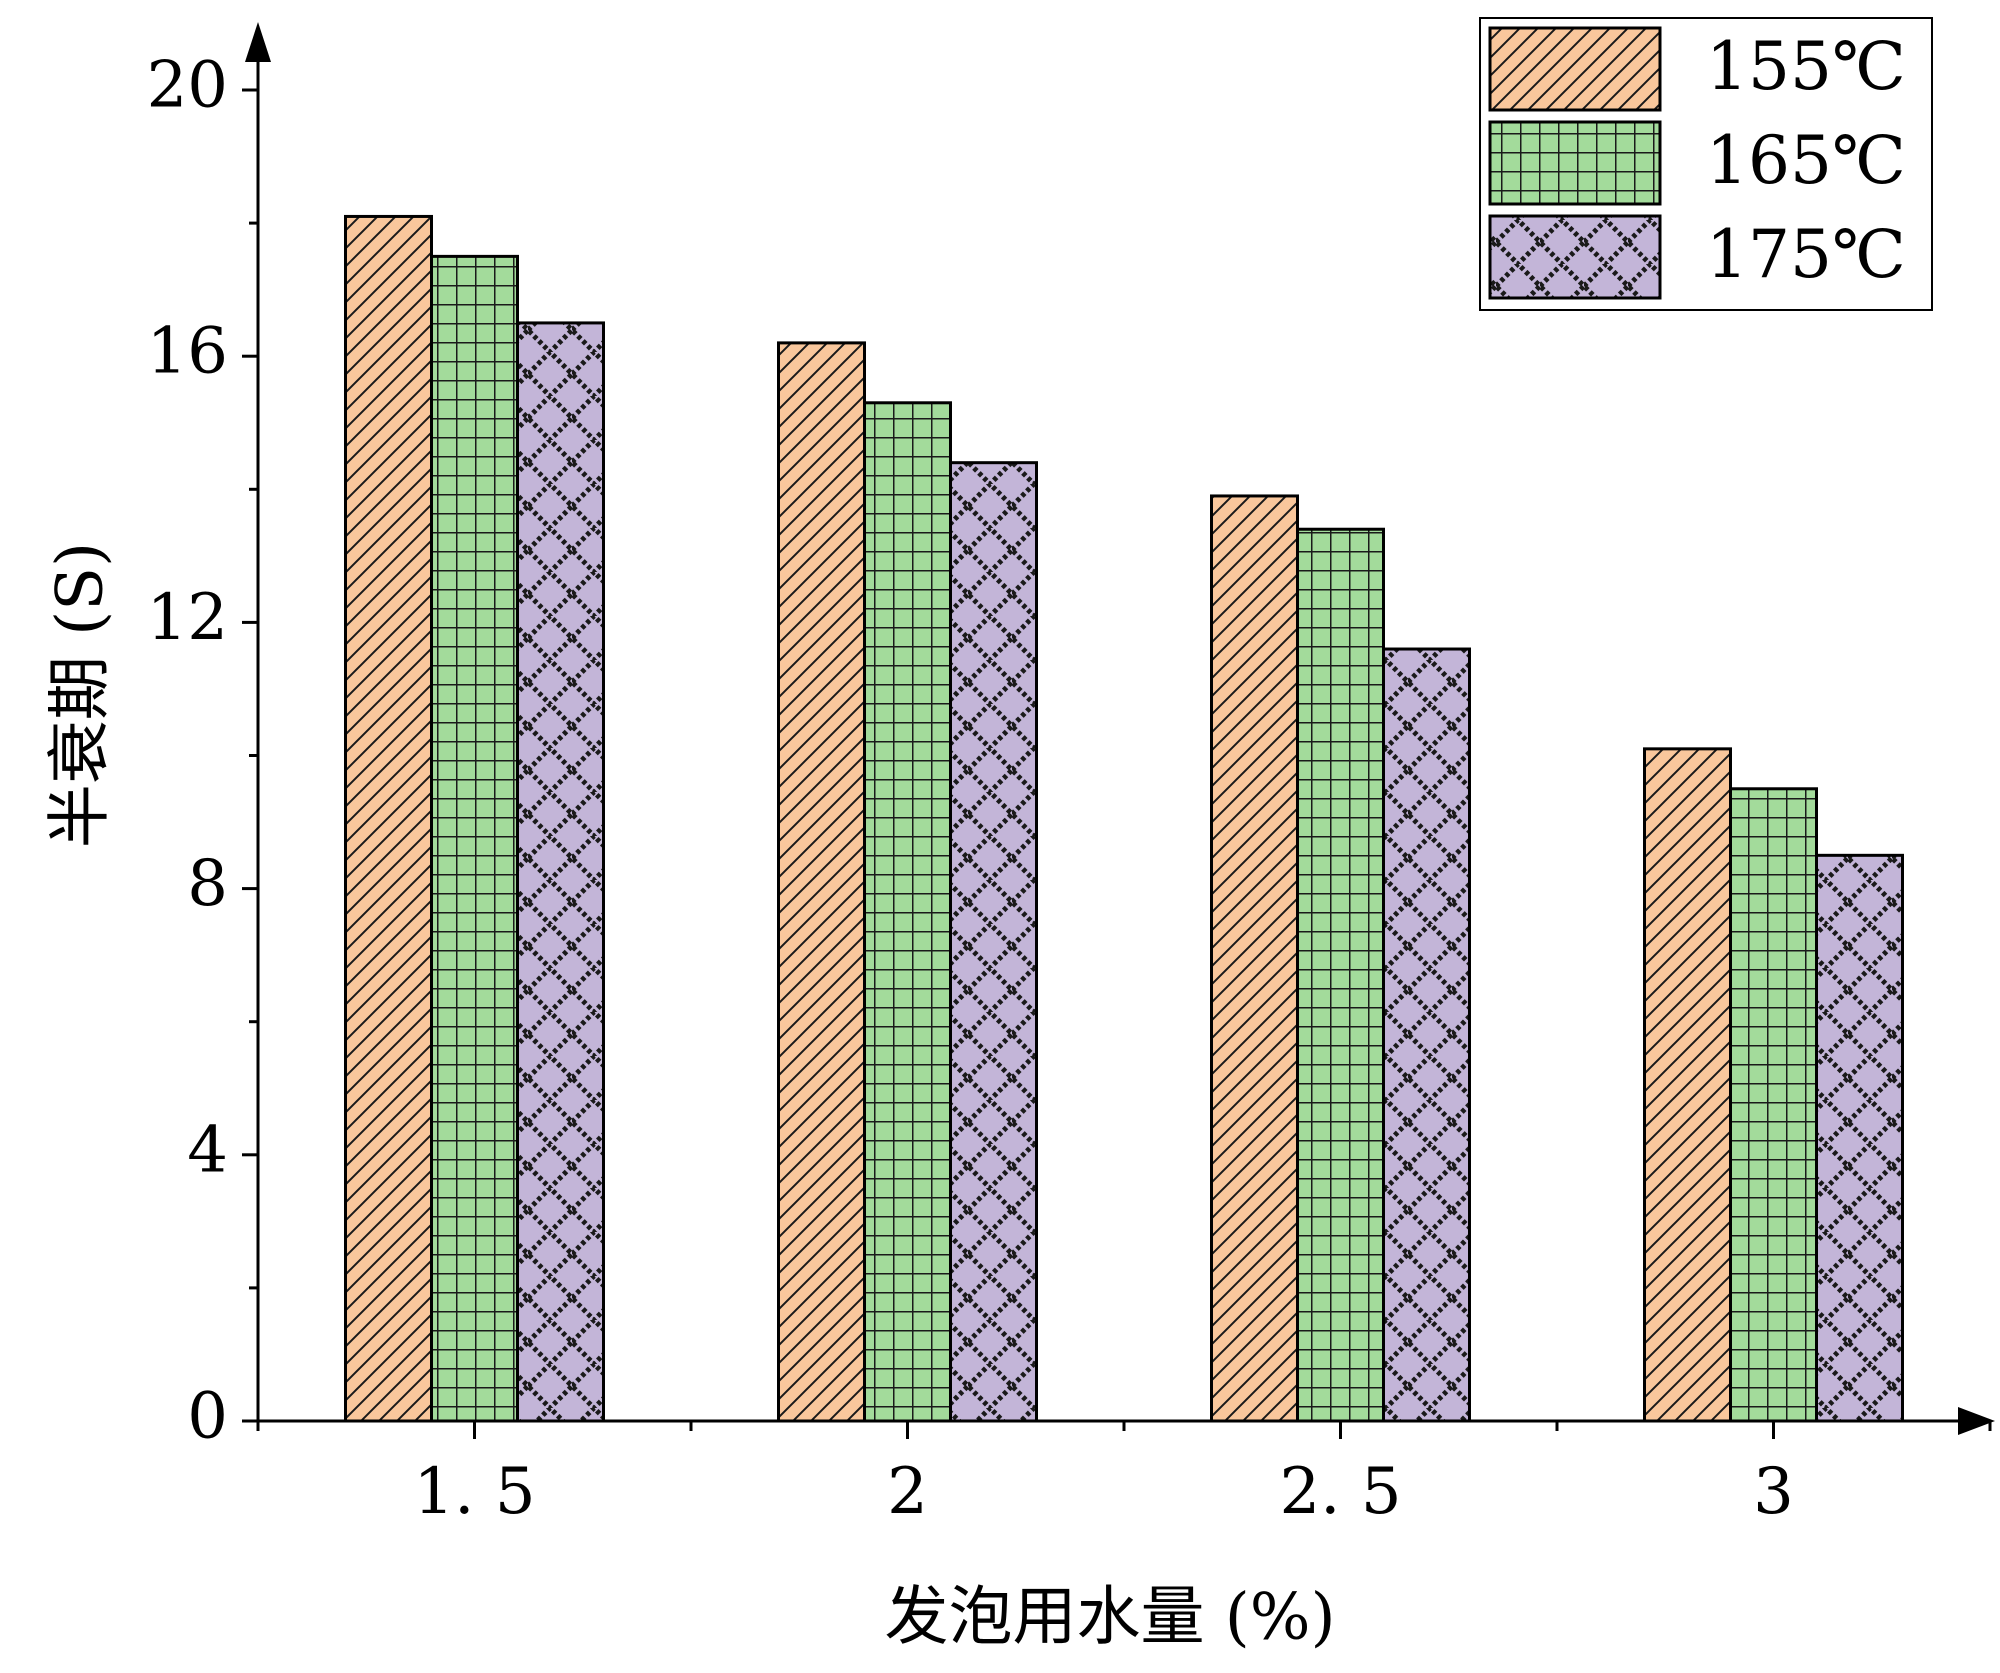 Image resolution: width=2000 pixels, height=1673 pixels. Describe the element at coordinates (207, 884) in the screenshot. I see `y-tick-label: 8` at that location.